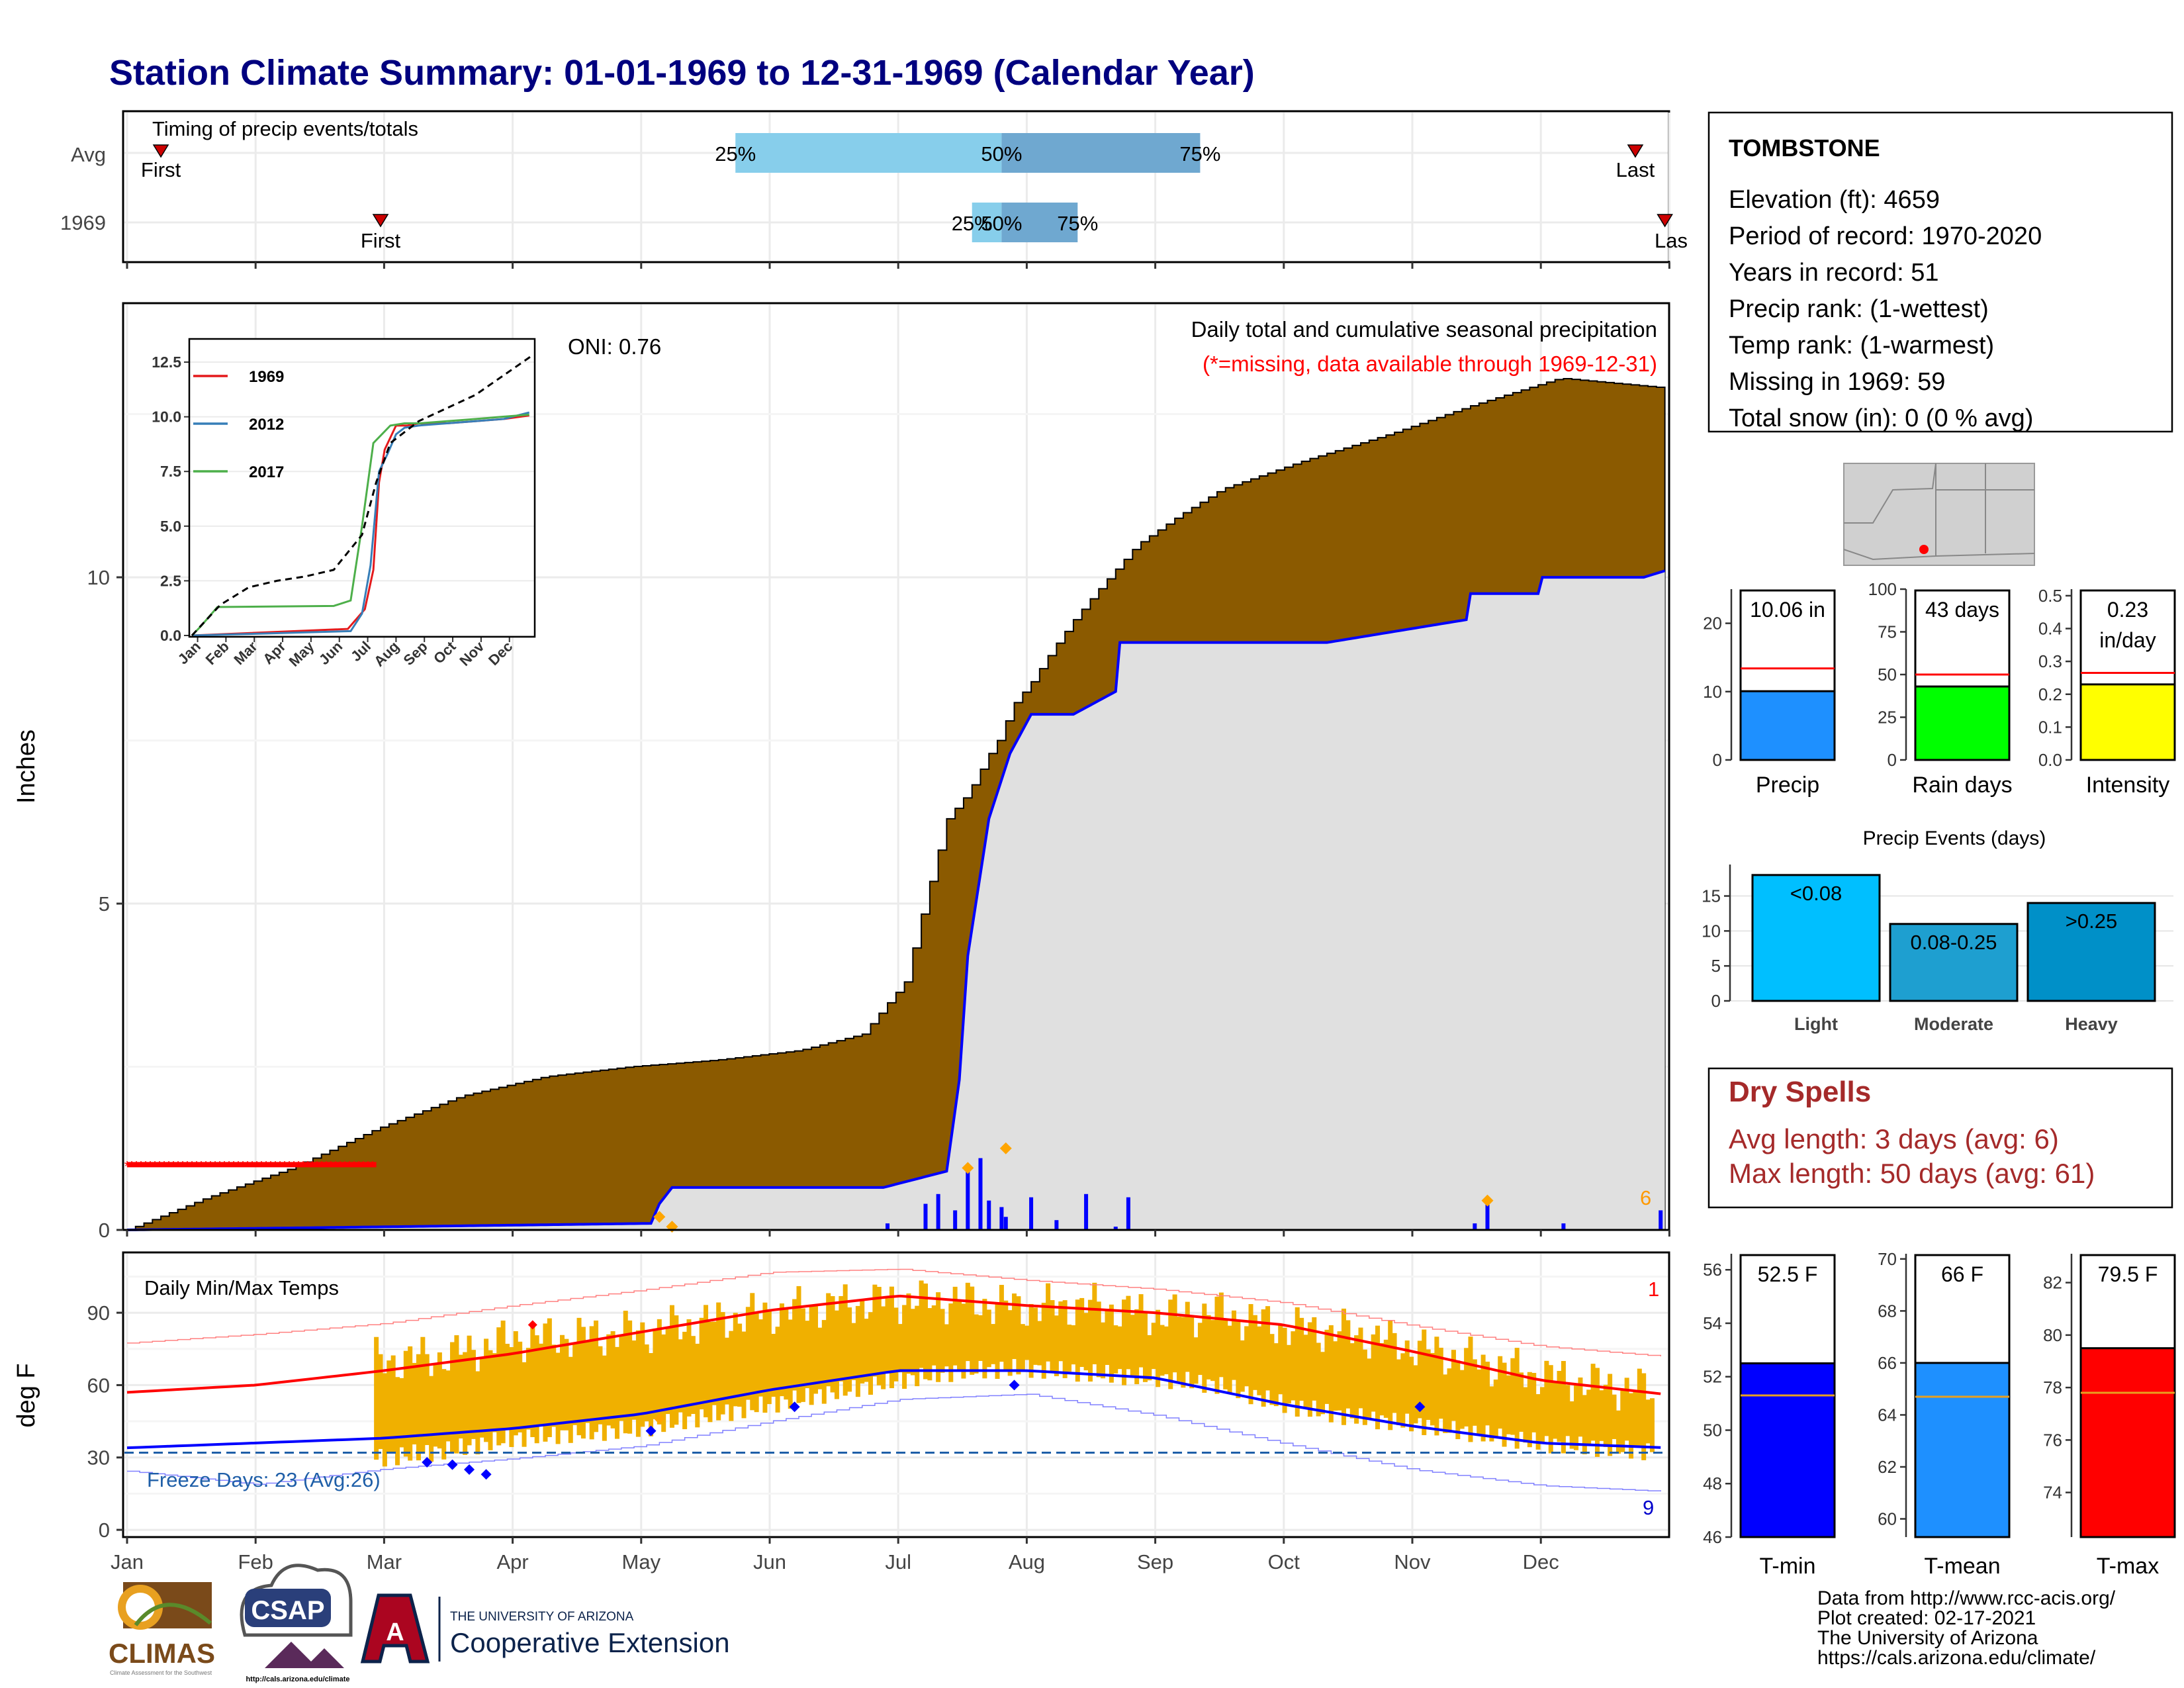 Image resolution: width=2184 pixels, height=1688 pixels. Describe the element at coordinates (1859, 309) in the screenshot. I see `station-line: Precip rank: (1-wettest)` at that location.